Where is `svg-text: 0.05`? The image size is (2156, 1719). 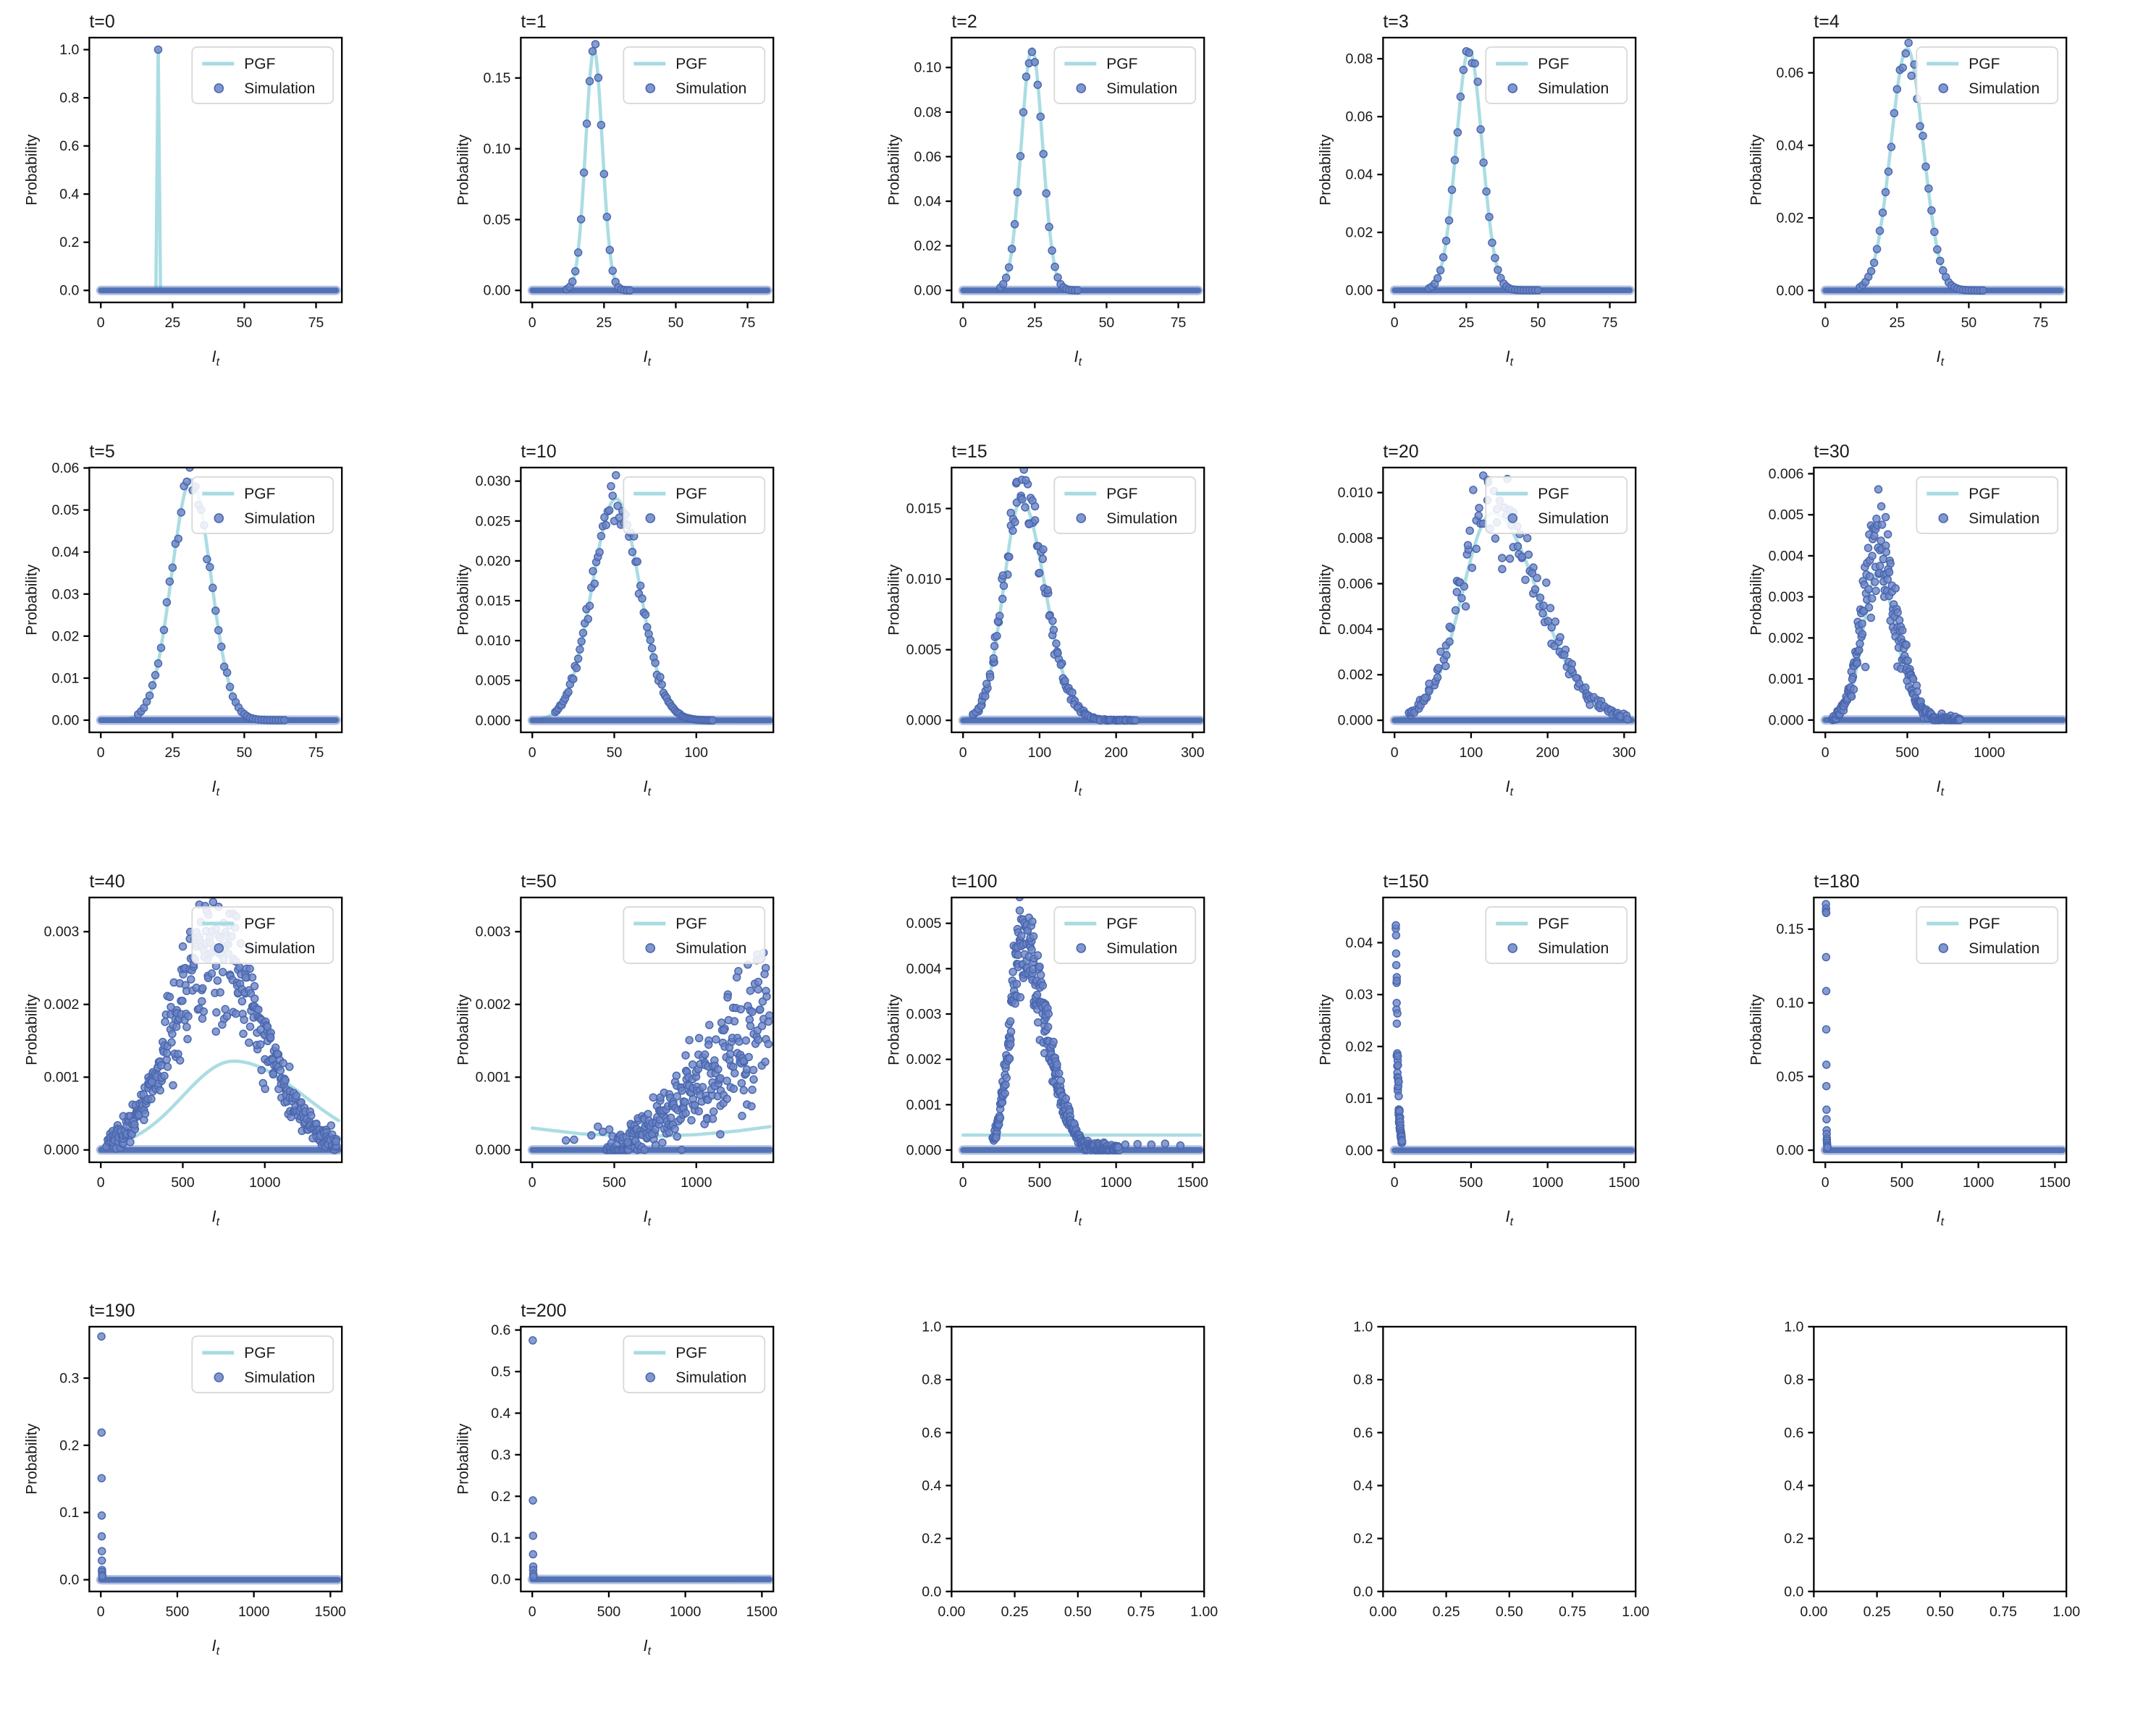 svg-text: 0.05 is located at coordinates (65, 510).